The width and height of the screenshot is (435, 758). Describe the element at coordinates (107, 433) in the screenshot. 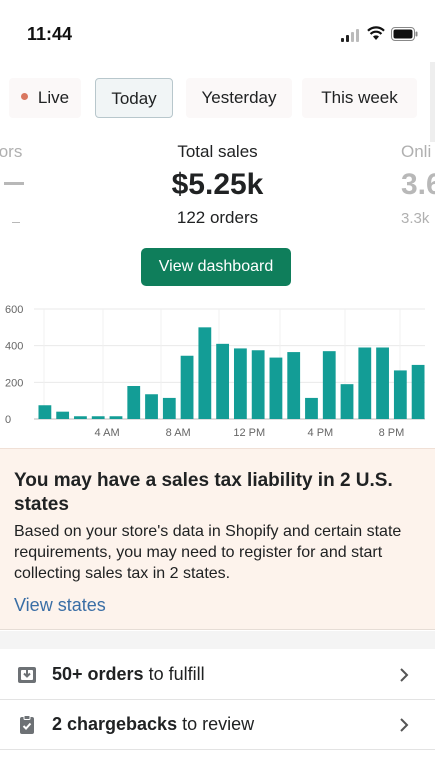

I see `x-tick-label: 4 AM` at that location.